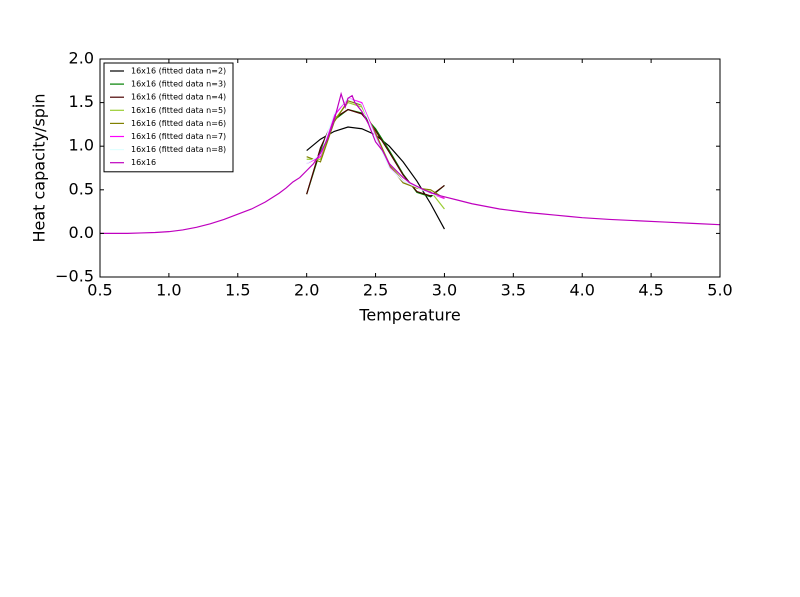  What do you see at coordinates (178, 110) in the screenshot?
I see `legend-label: 16x16 (fitted data n=5)` at bounding box center [178, 110].